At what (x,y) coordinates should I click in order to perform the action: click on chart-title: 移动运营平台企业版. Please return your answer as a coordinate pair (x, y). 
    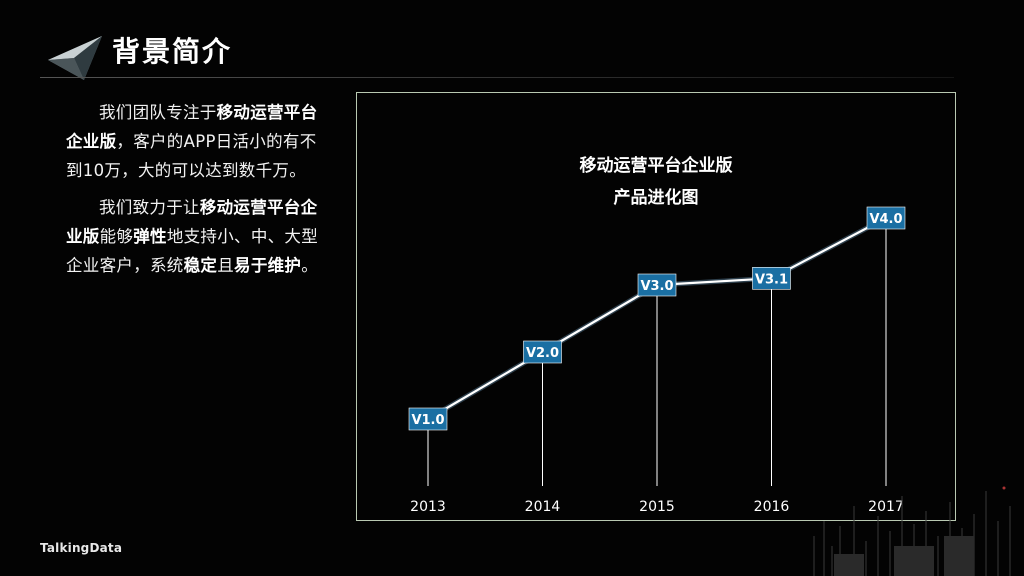
    Looking at the image, I should click on (656, 166).